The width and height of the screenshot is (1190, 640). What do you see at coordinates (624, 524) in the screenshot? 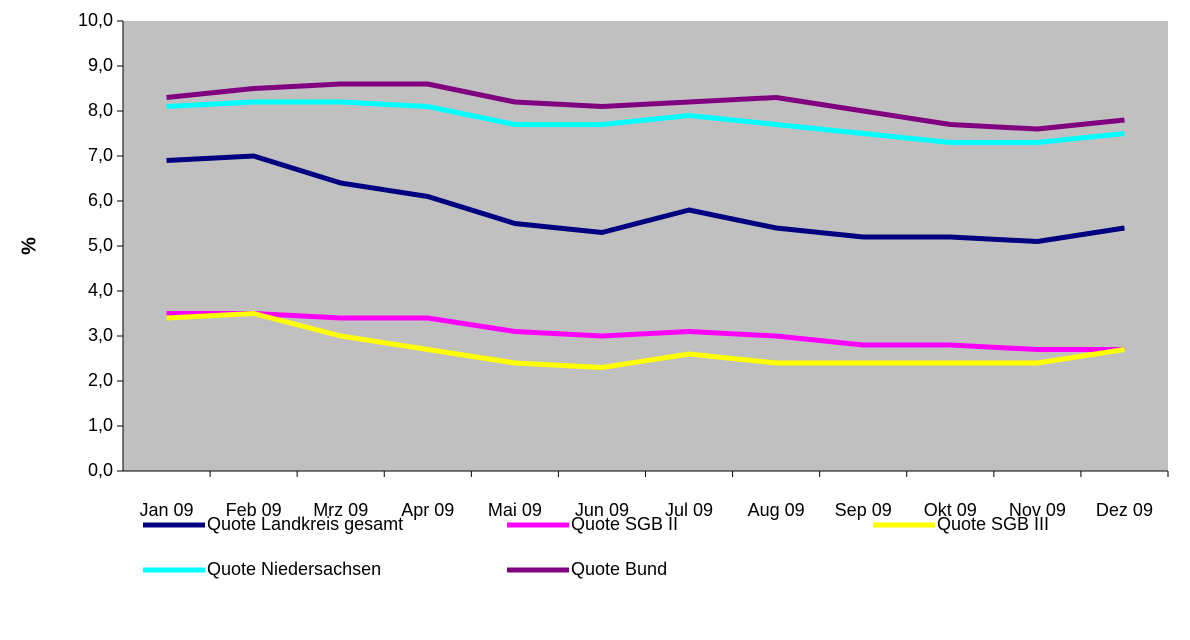
I see `legend-label: Quote SGB II` at bounding box center [624, 524].